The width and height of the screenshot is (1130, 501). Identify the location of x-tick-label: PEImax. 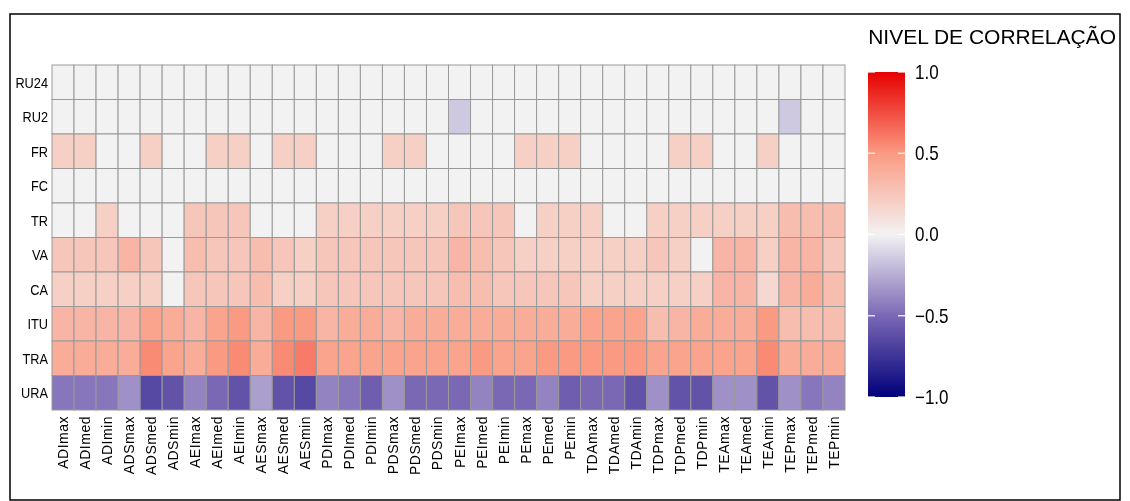
(459, 442).